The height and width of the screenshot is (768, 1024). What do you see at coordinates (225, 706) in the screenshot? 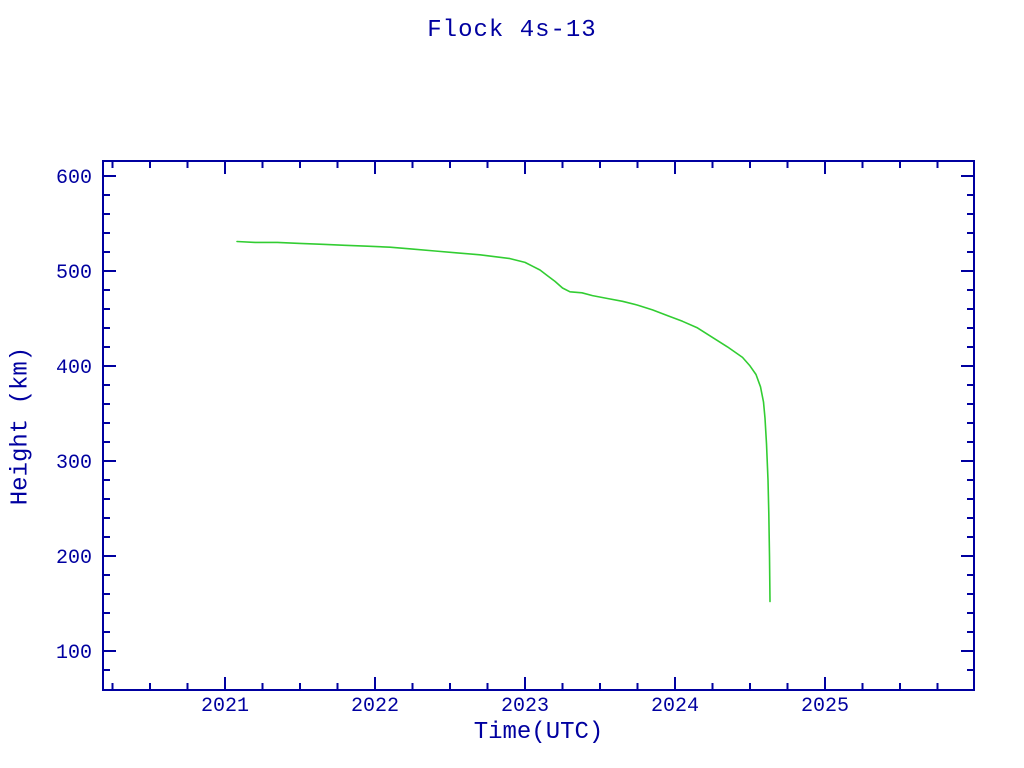
I see `x-tick-label: 2021` at bounding box center [225, 706].